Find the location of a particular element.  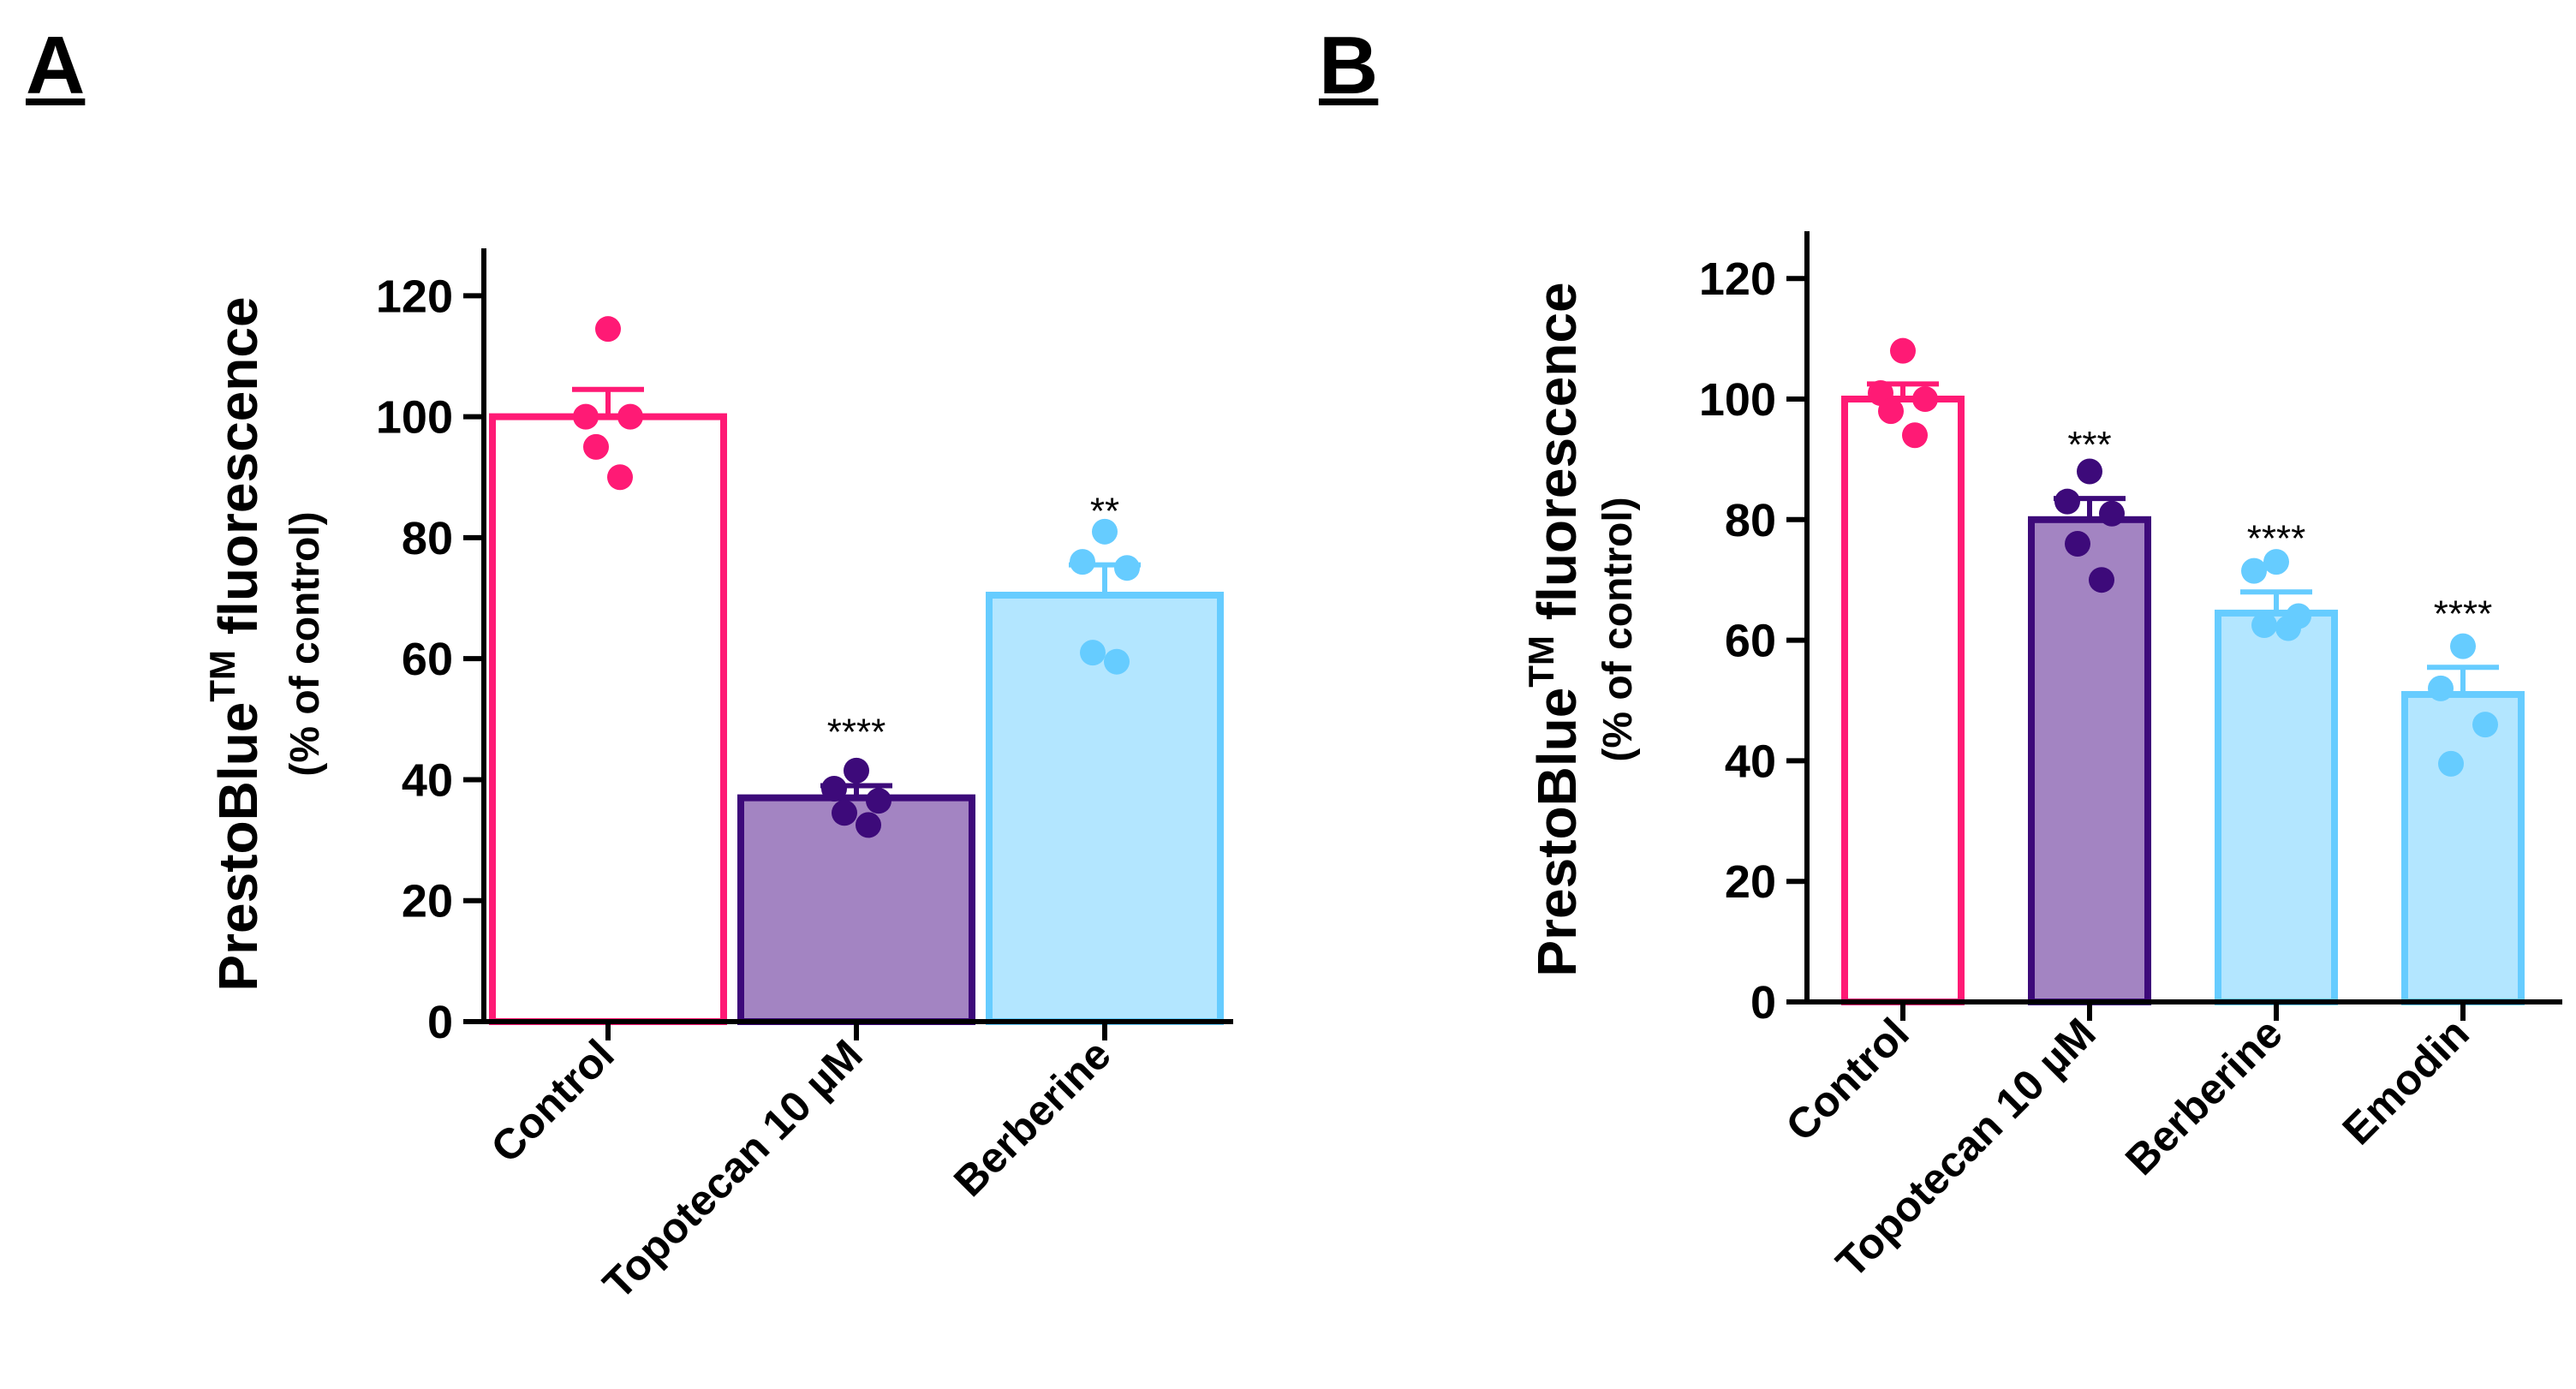

category-label-2: Topotecan 10 µM is located at coordinates (732, 1169).